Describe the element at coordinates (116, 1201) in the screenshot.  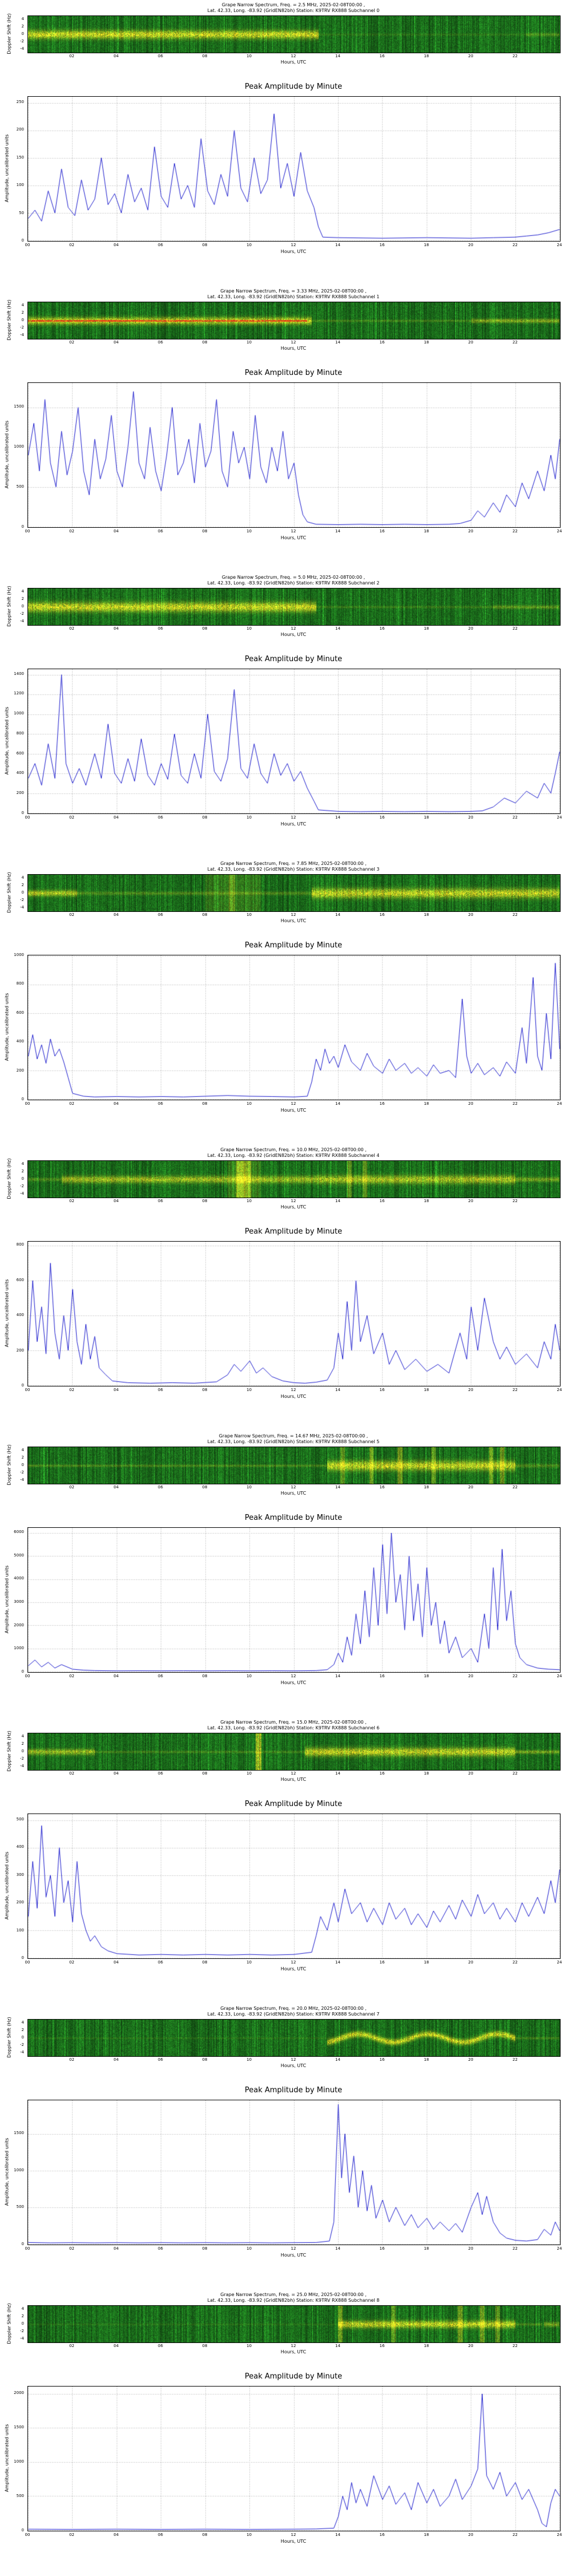
I see `spectrogram-x-tick-label: 04` at that location.